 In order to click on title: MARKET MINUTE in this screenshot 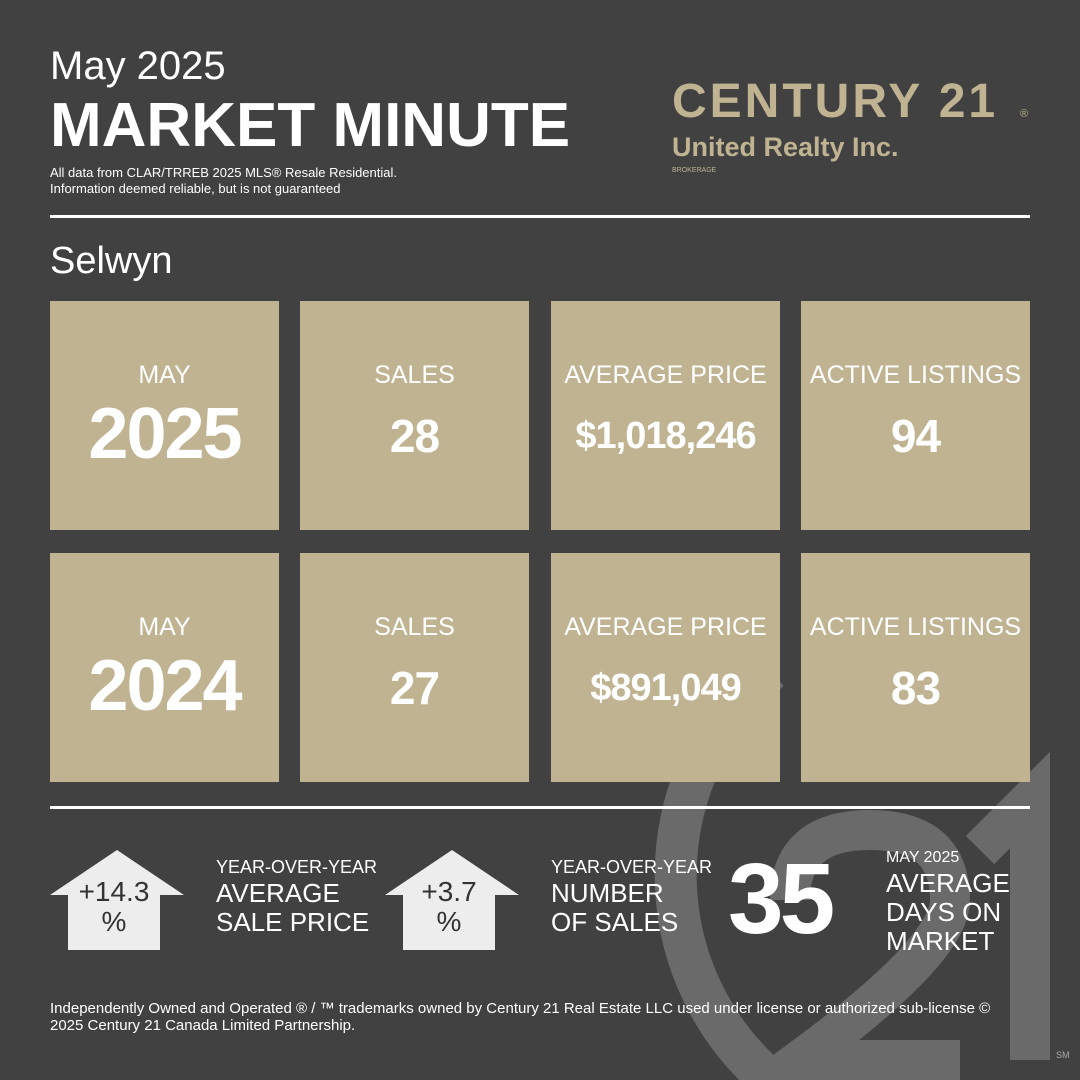, I will do `click(310, 125)`.